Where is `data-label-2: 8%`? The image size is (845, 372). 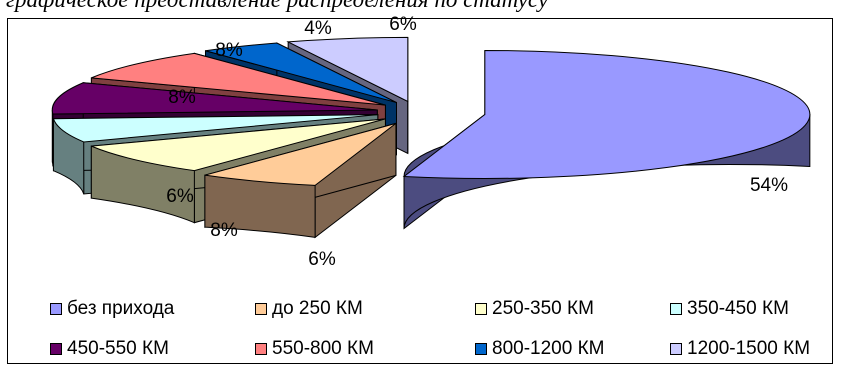
data-label-2: 8% is located at coordinates (224, 230).